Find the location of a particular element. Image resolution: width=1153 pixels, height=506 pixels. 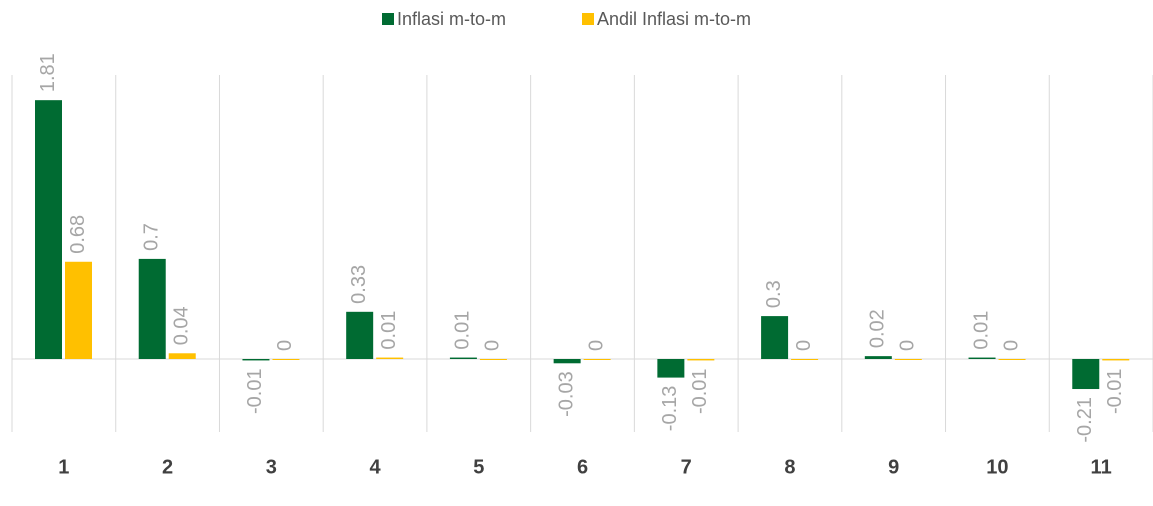

data-label: 0.04 is located at coordinates (182, 325).